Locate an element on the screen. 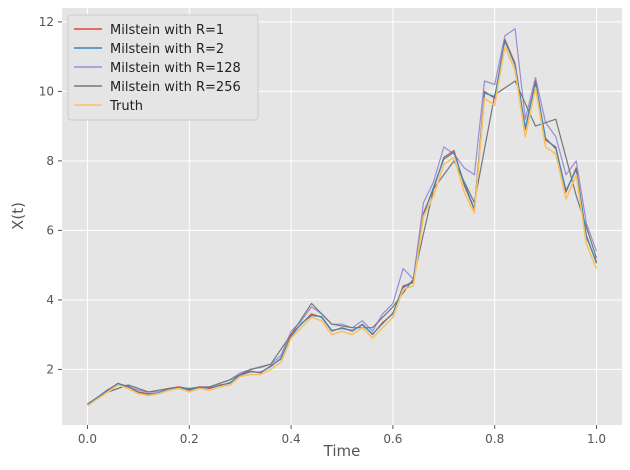 The height and width of the screenshot is (470, 630). x-tick-label: 0.8 is located at coordinates (494, 439).